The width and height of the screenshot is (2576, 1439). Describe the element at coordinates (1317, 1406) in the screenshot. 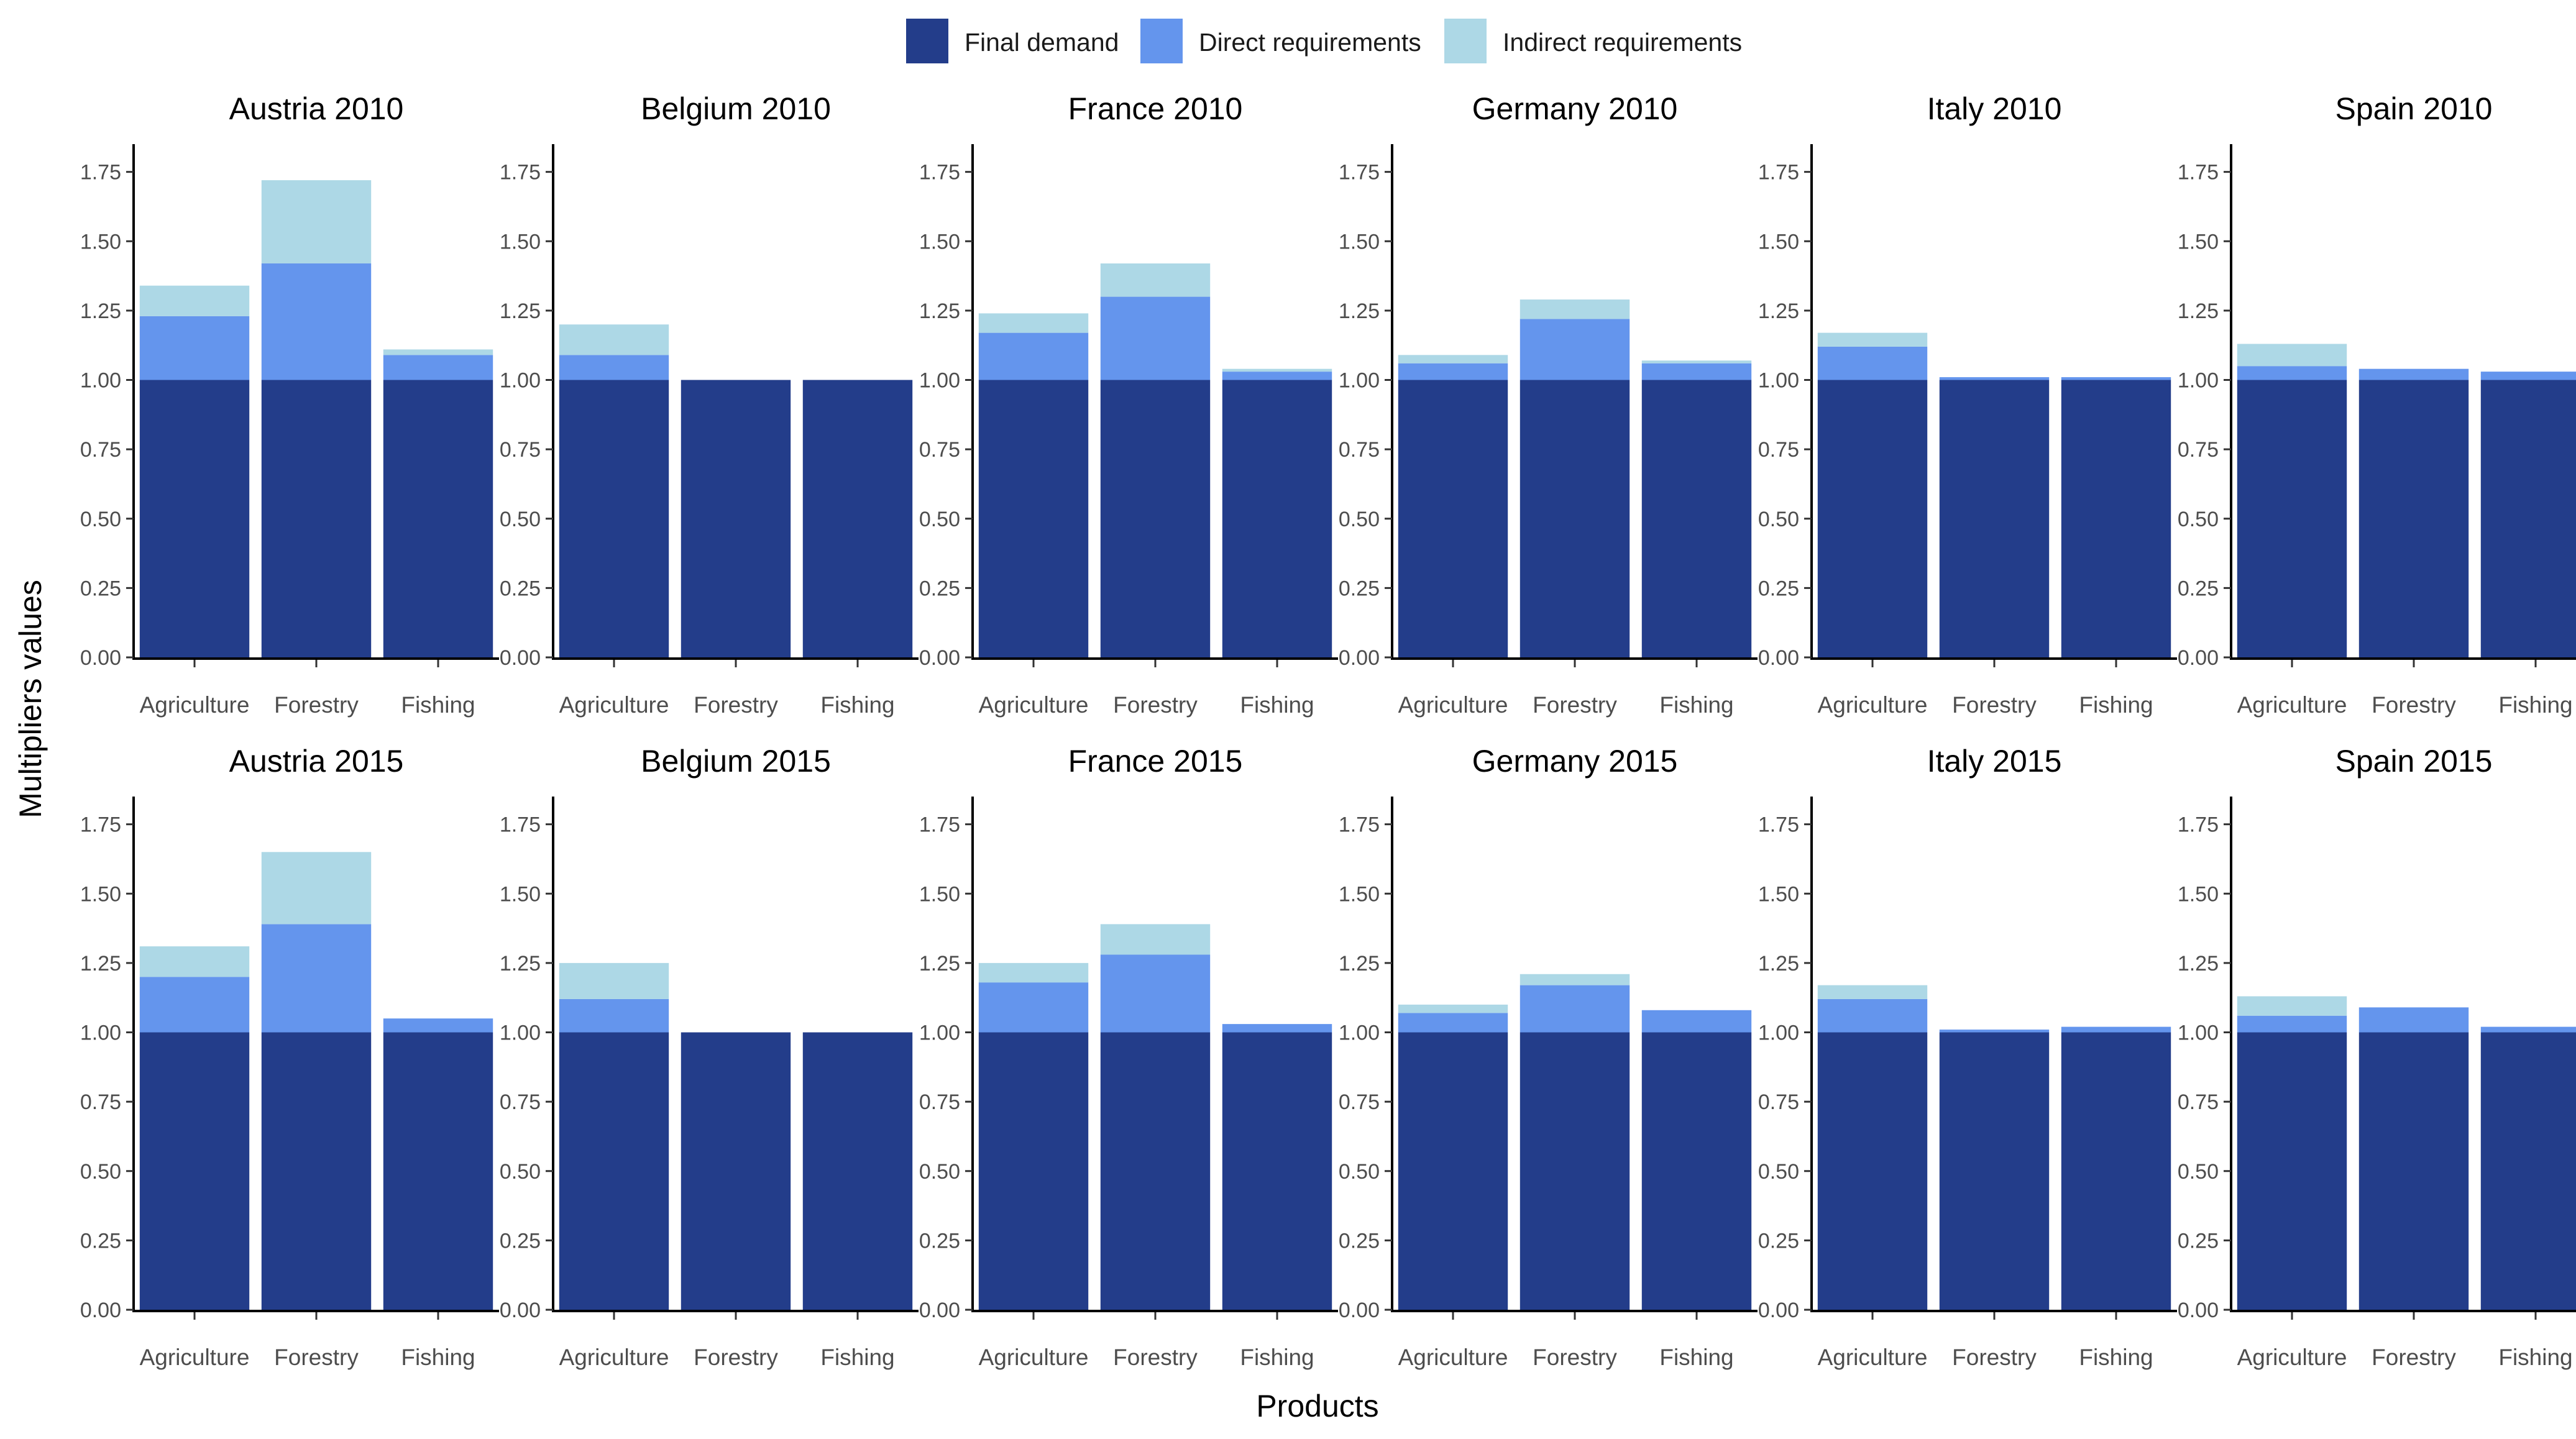

I see `x-axis-title: Products` at that location.